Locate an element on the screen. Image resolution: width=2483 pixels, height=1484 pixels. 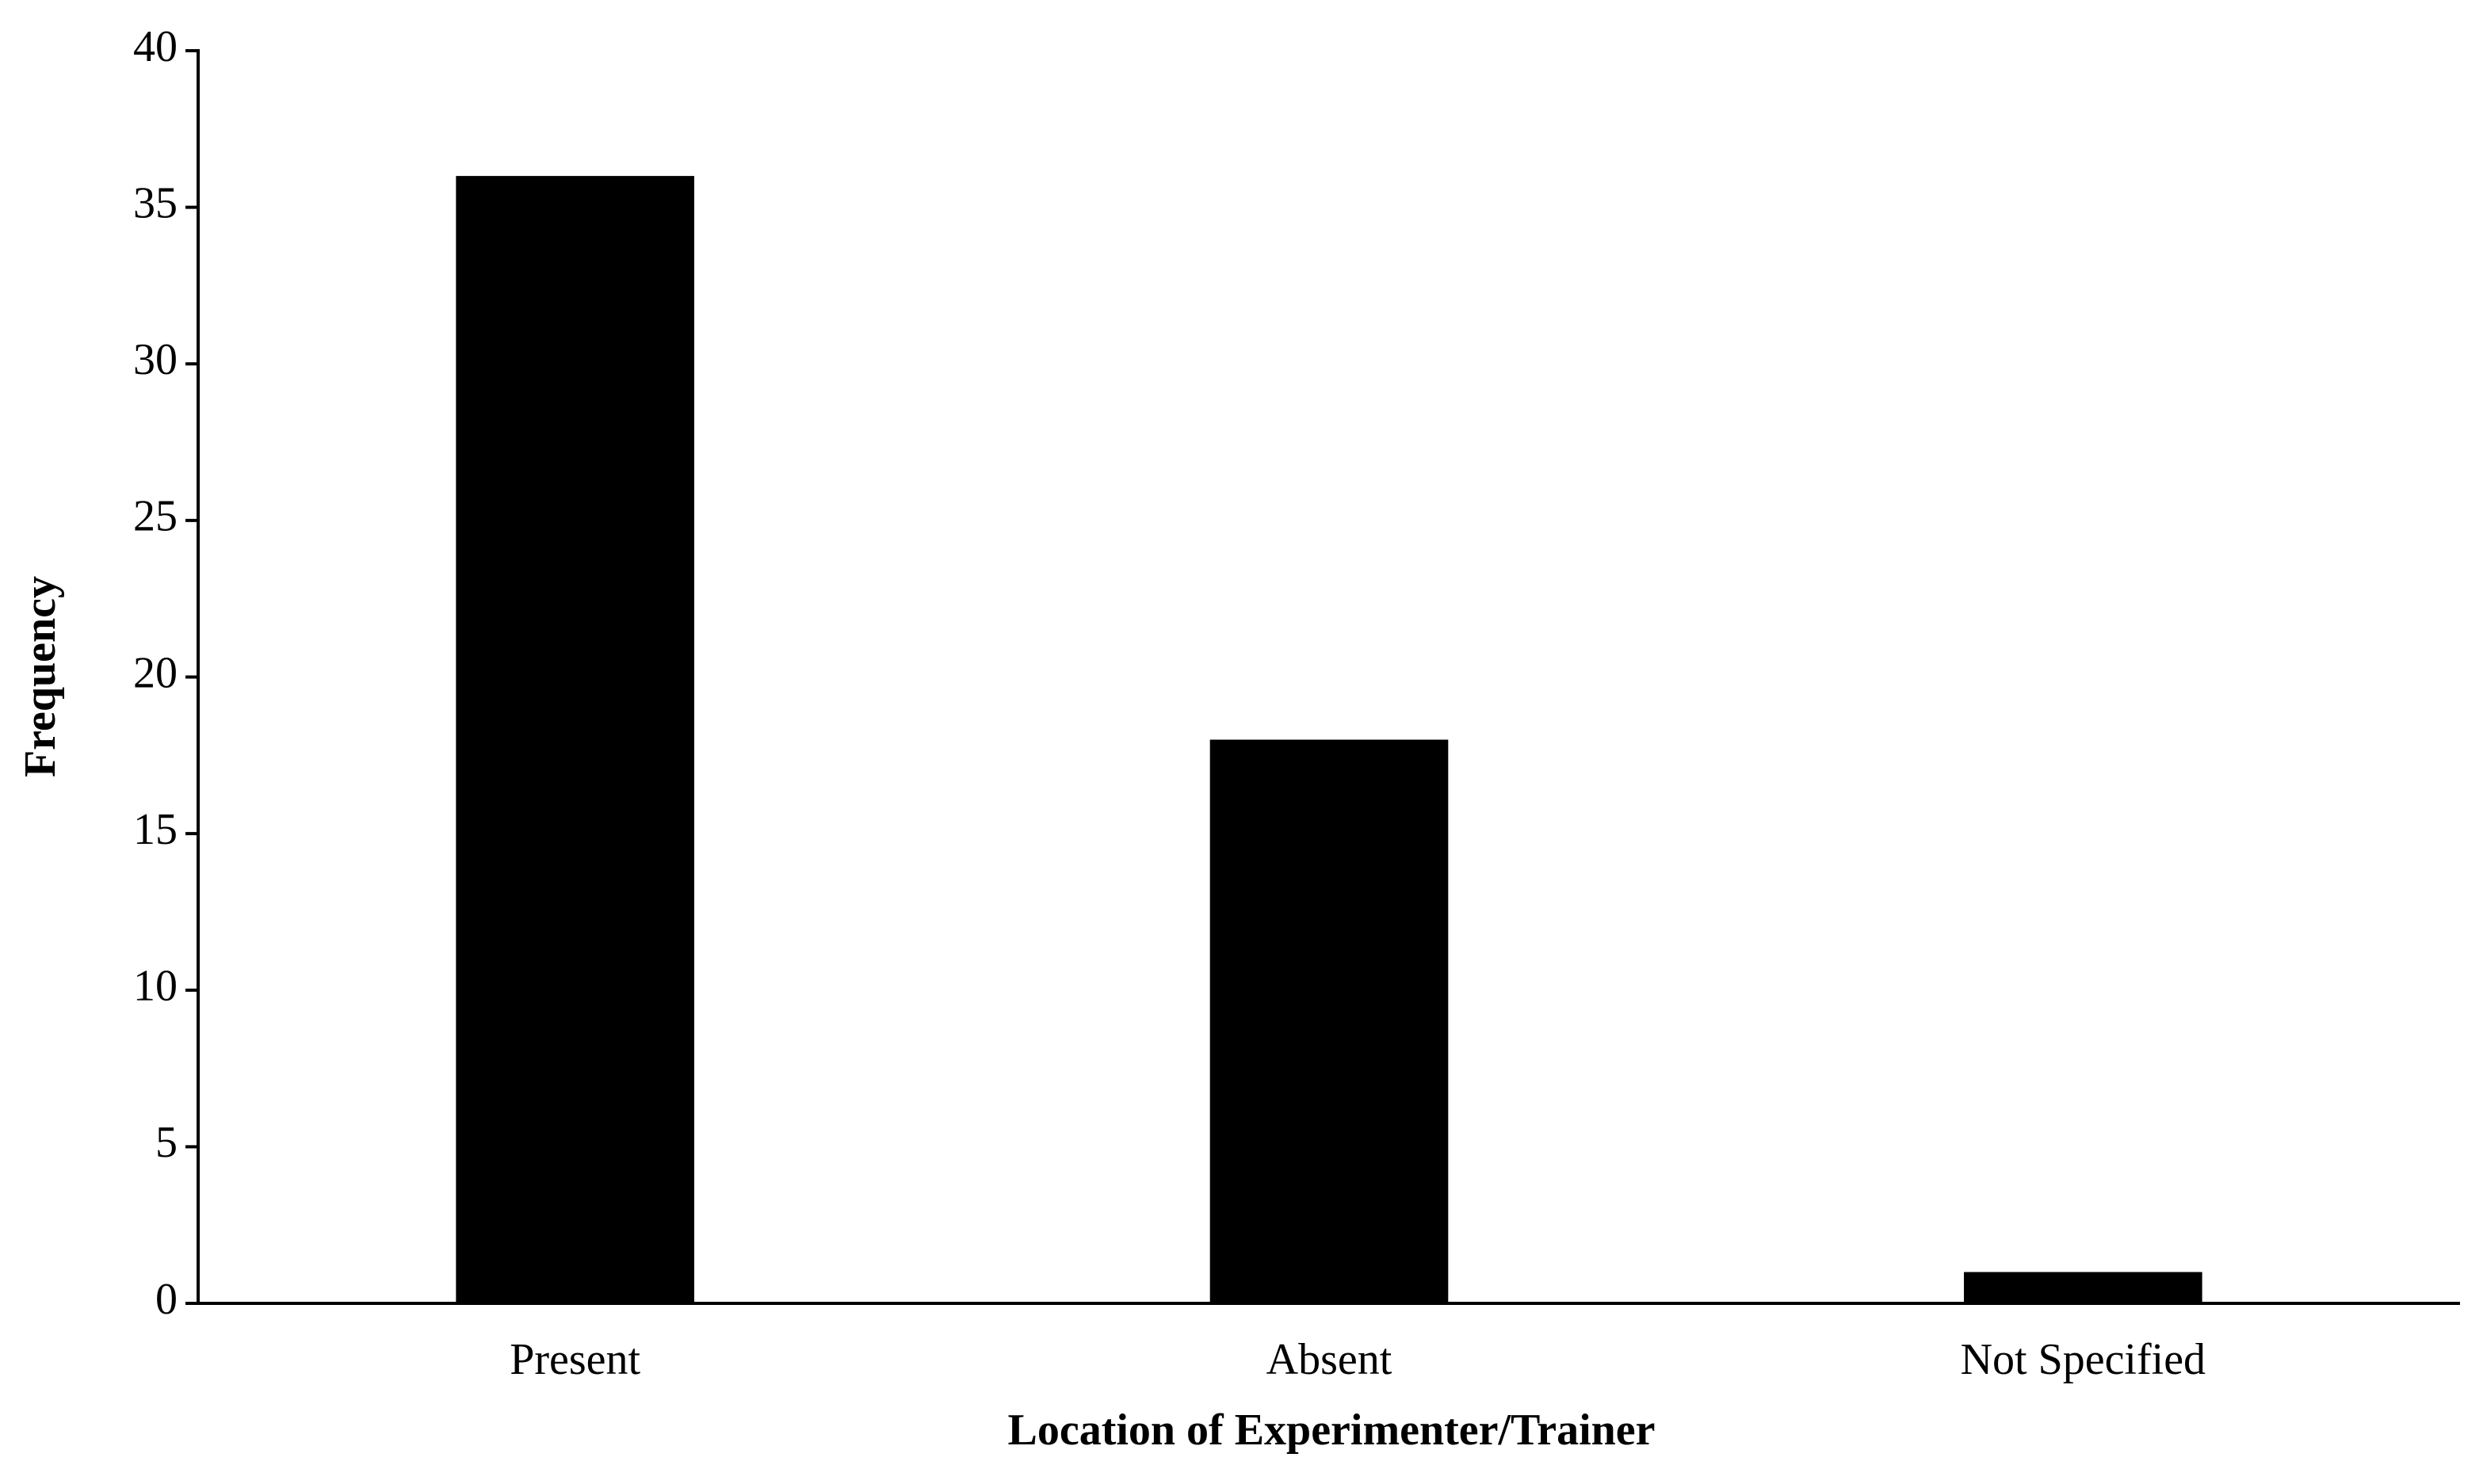
y-tick-label: 40 is located at coordinates (155, 46).